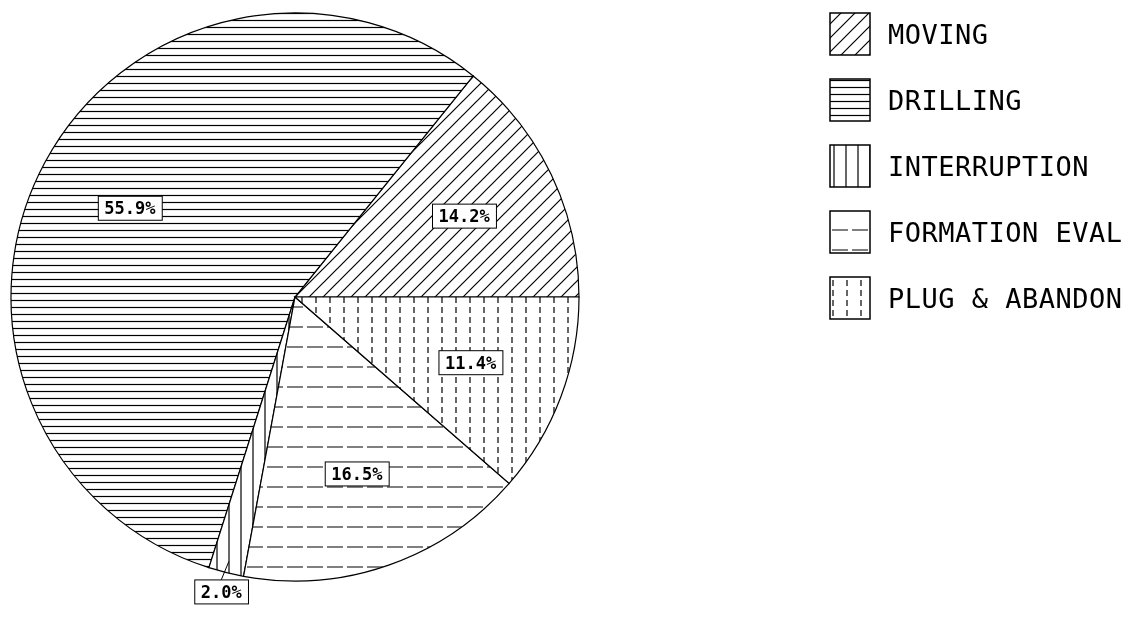 The height and width of the screenshot is (620, 1141). Describe the element at coordinates (464, 216) in the screenshot. I see `data-label: 14.2%` at that location.